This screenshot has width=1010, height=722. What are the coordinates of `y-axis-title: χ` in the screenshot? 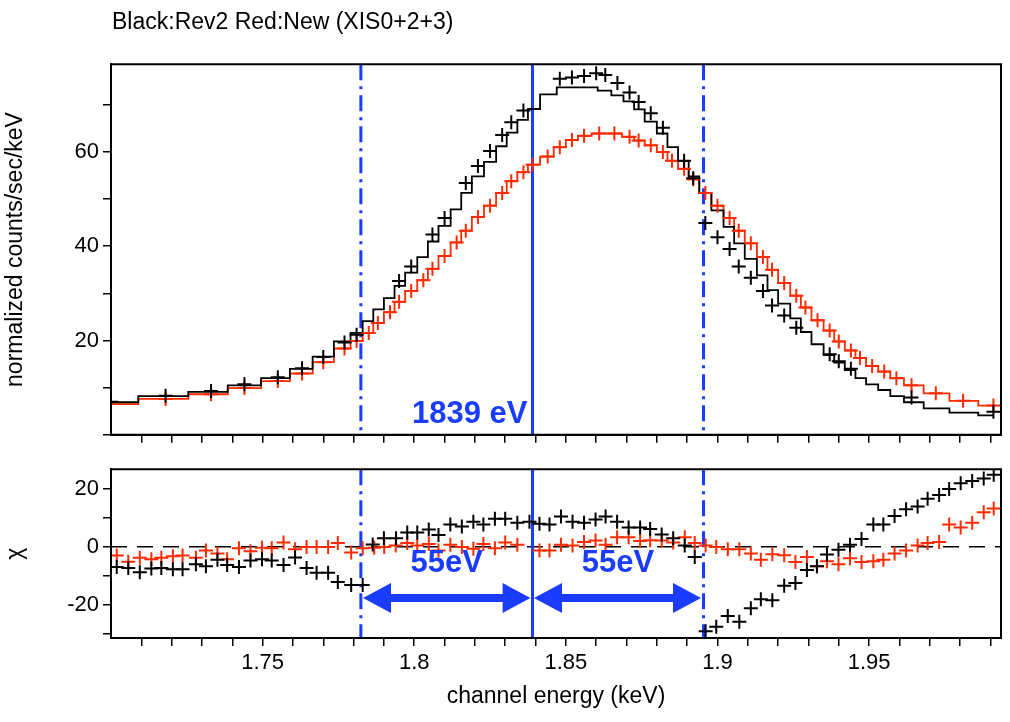 It's located at (14, 553).